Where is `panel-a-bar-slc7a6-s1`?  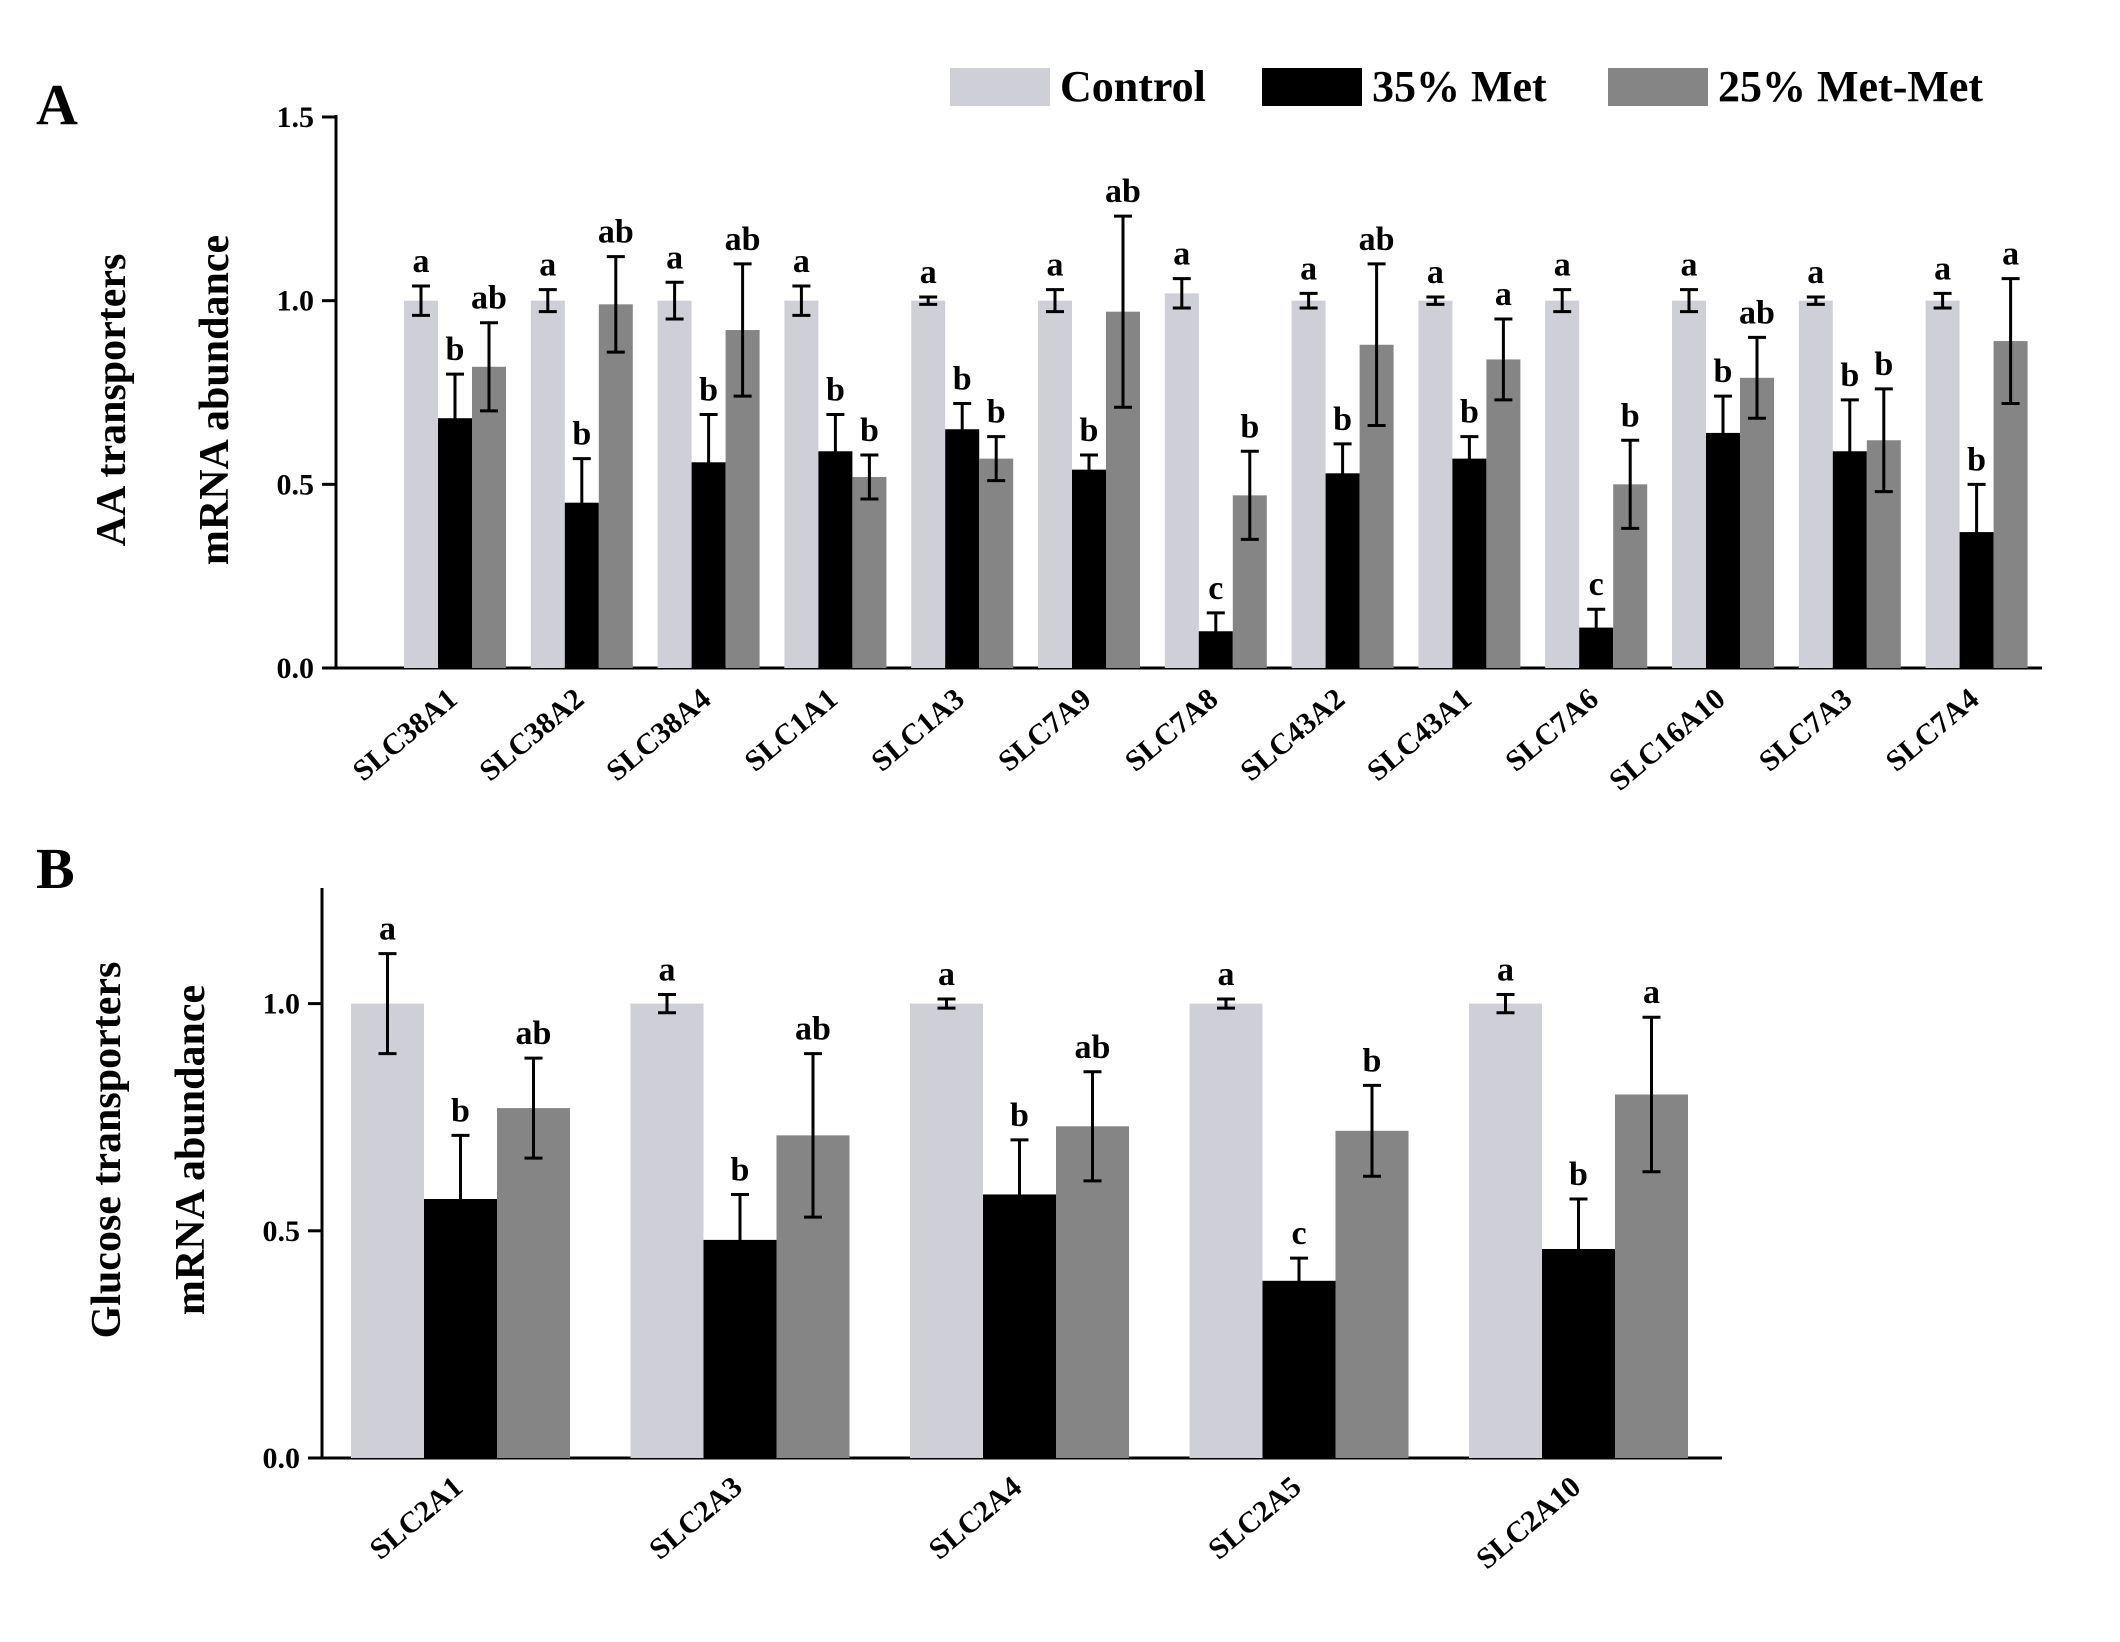 panel-a-bar-slc7a6-s1 is located at coordinates (1562, 484).